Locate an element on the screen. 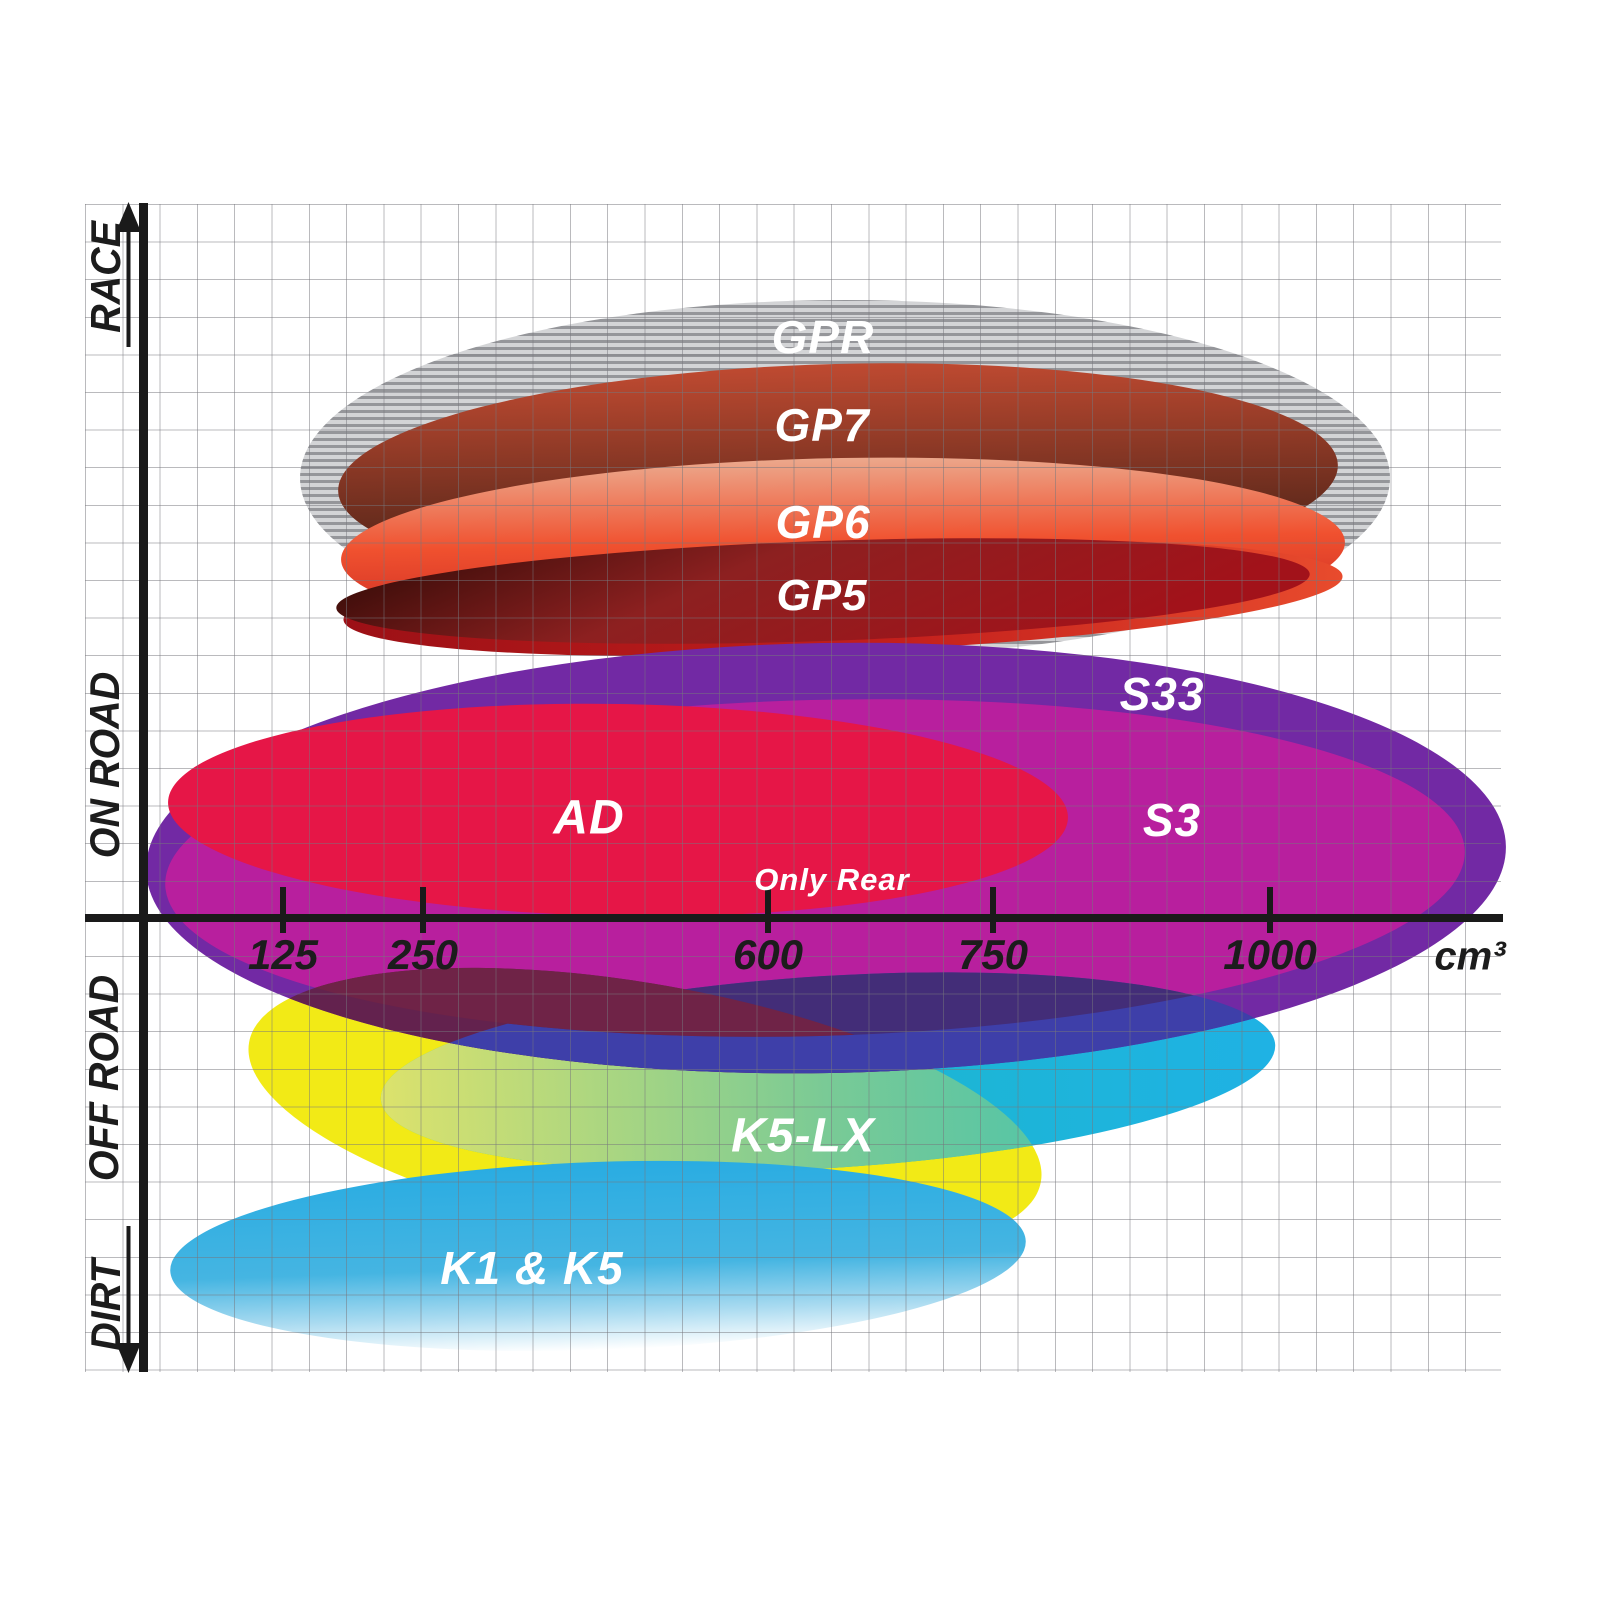 The width and height of the screenshot is (1600, 1600). region-label-gpr: GPR is located at coordinates (823, 337).